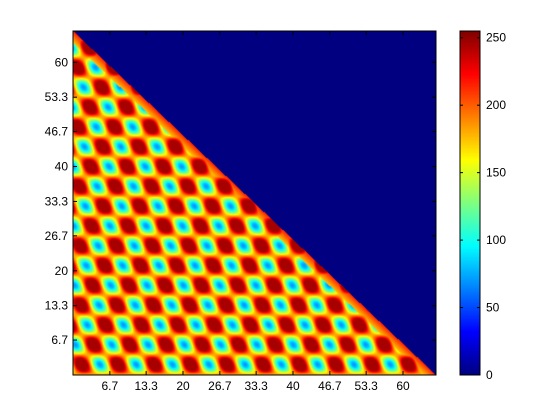 This screenshot has width=560, height=420. What do you see at coordinates (59, 340) in the screenshot?
I see `y-tick-label: 6.7` at bounding box center [59, 340].